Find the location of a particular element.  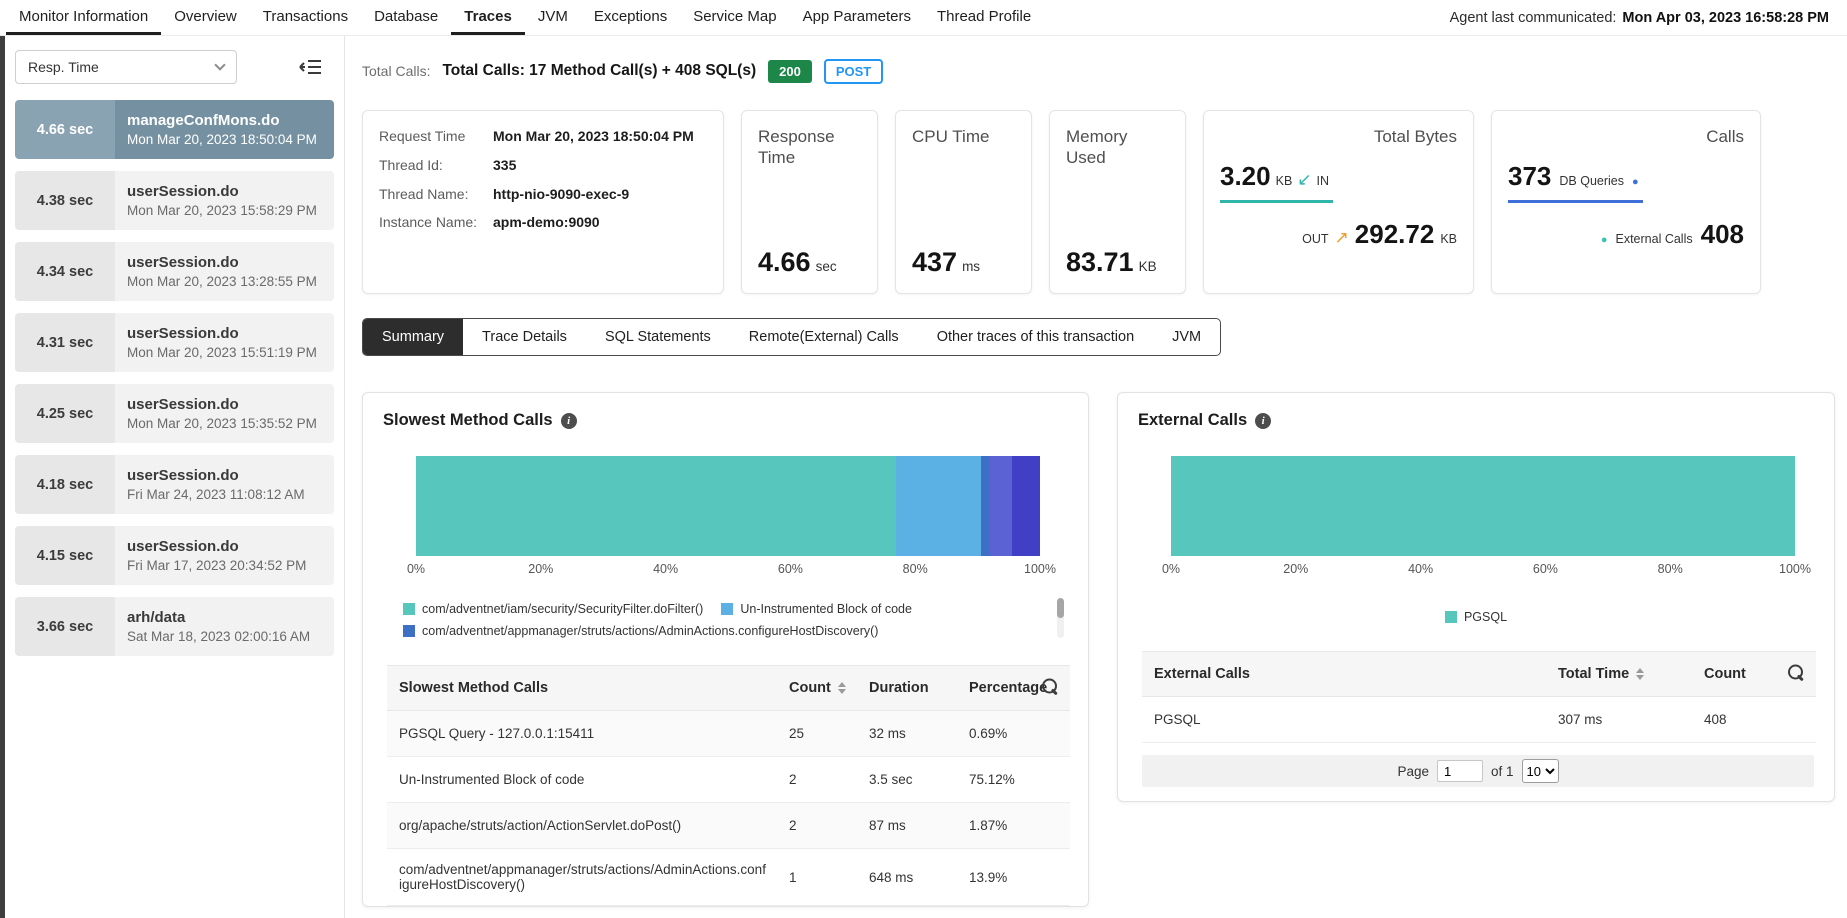

legend-scrollbar is located at coordinates (1060, 618).